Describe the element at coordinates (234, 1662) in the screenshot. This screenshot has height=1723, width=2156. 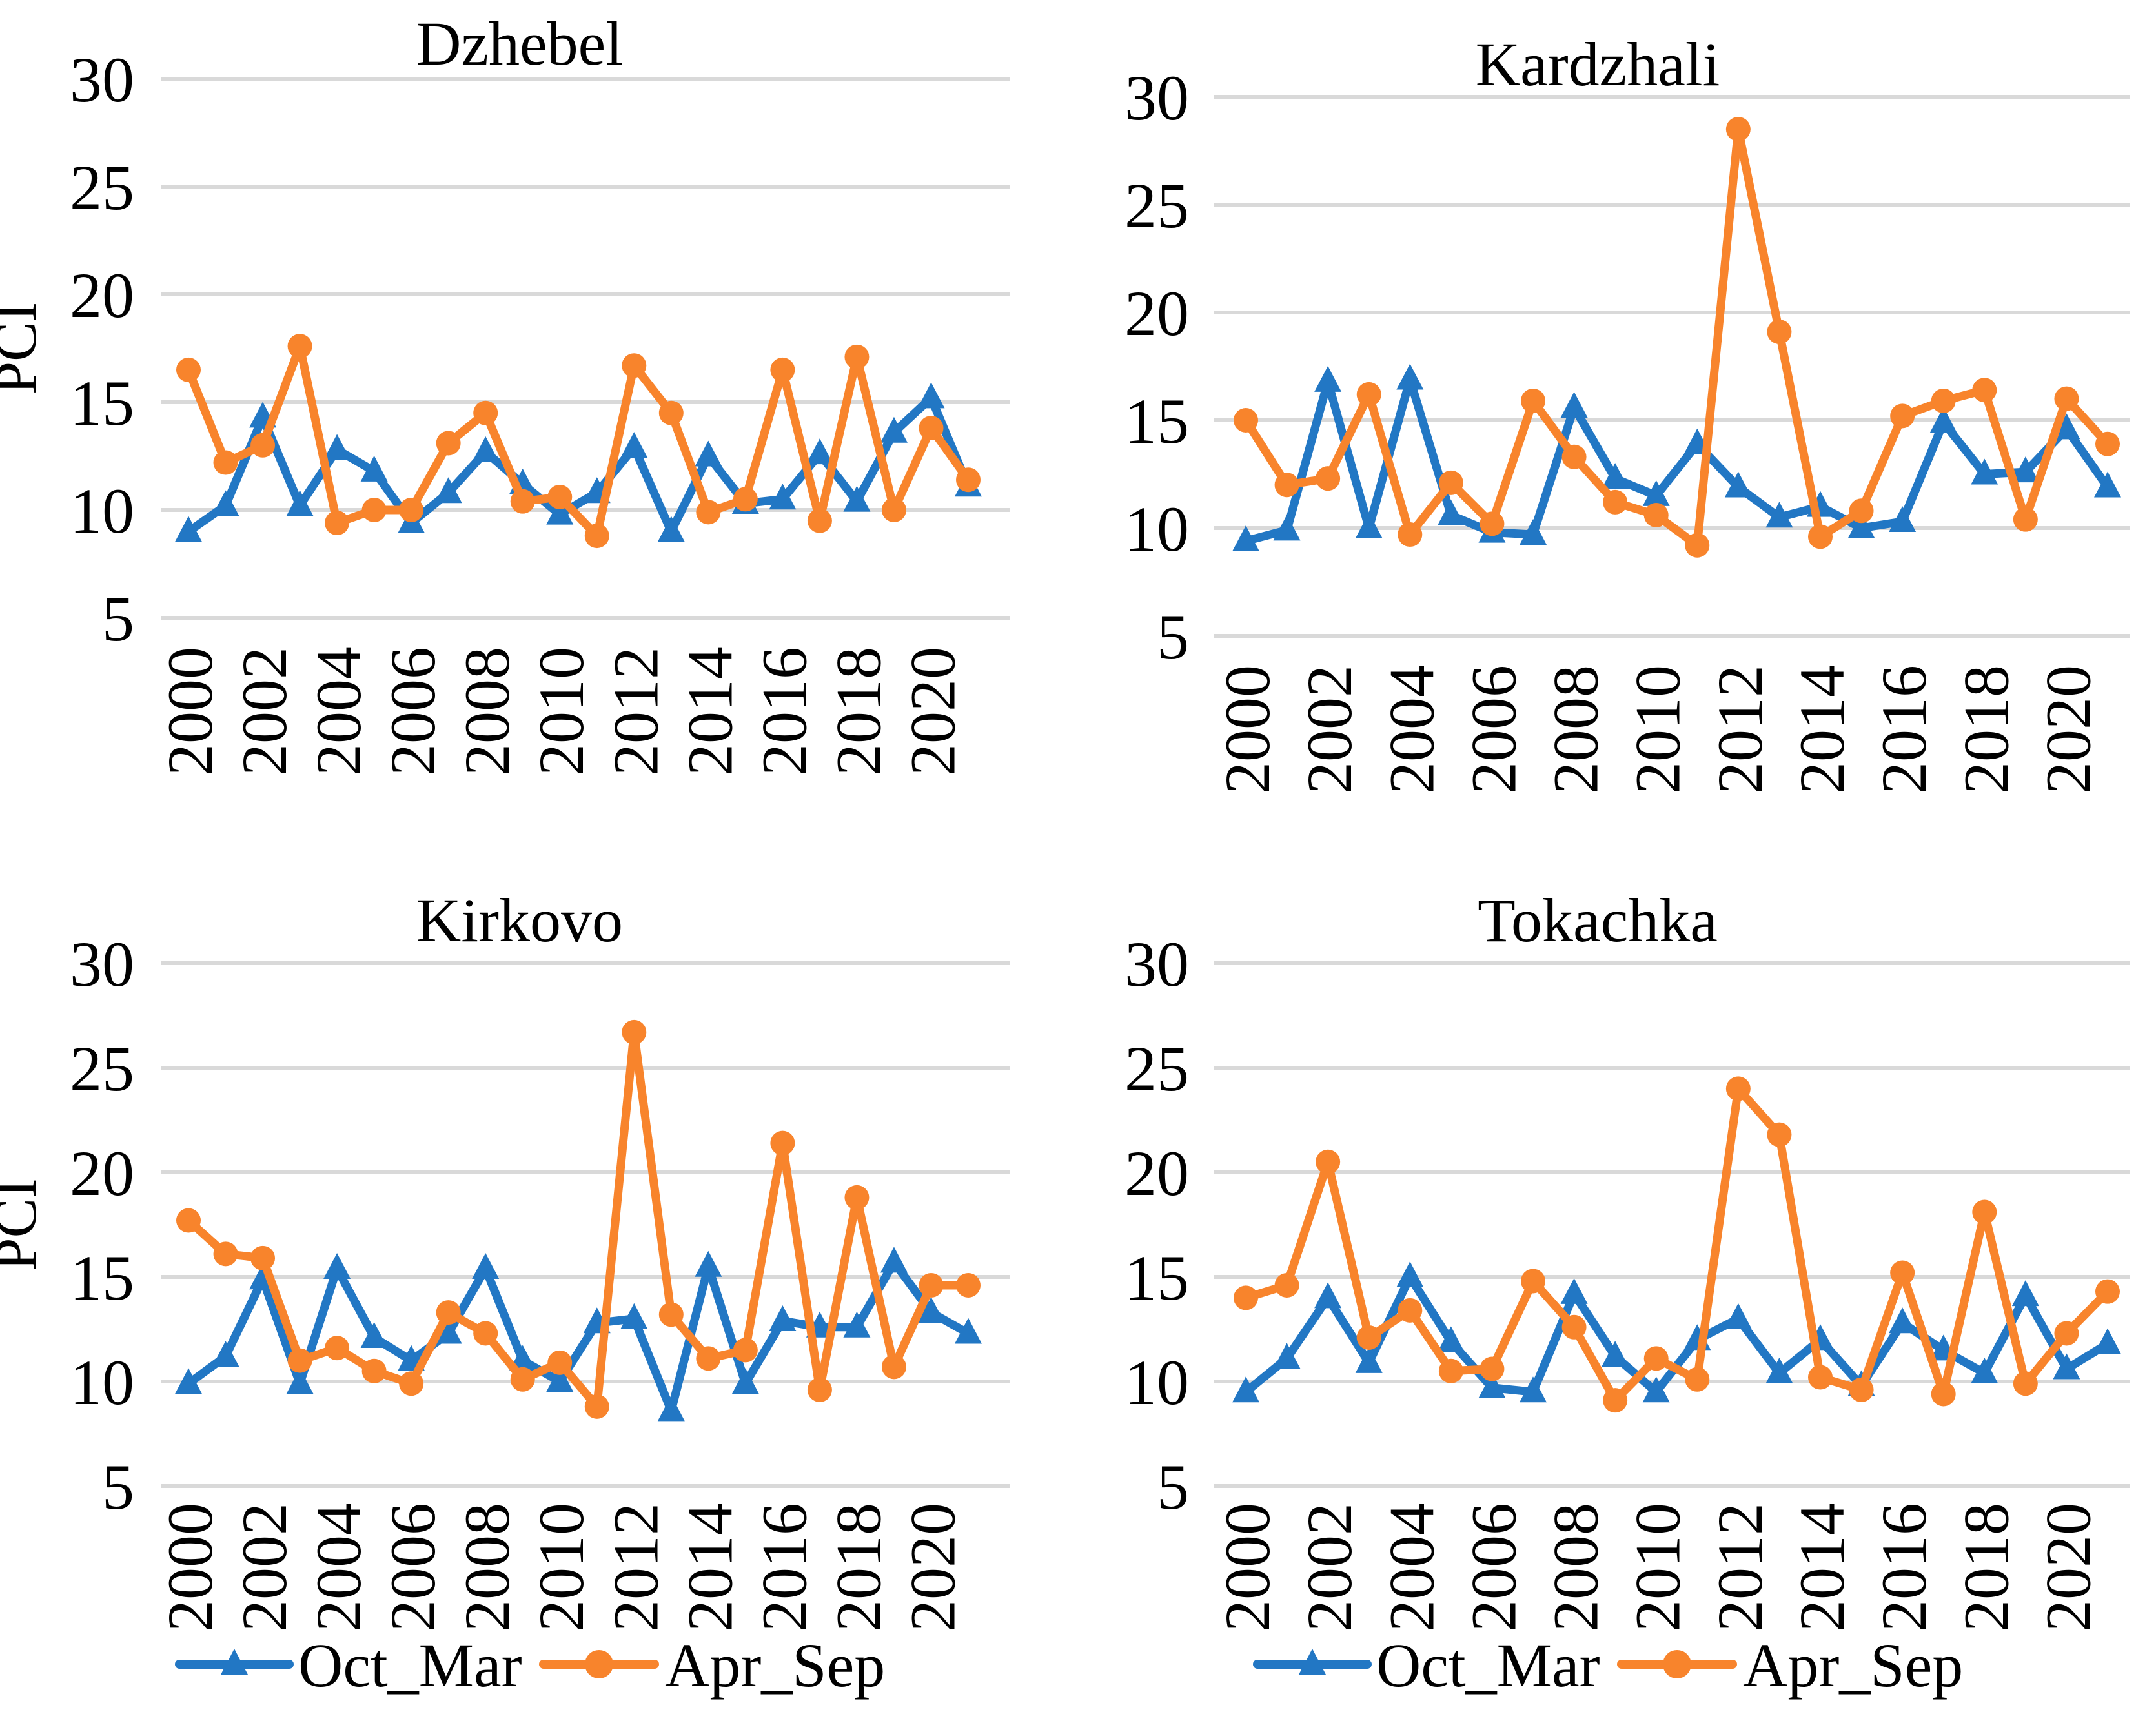
I see `legend-triangle-icon` at that location.